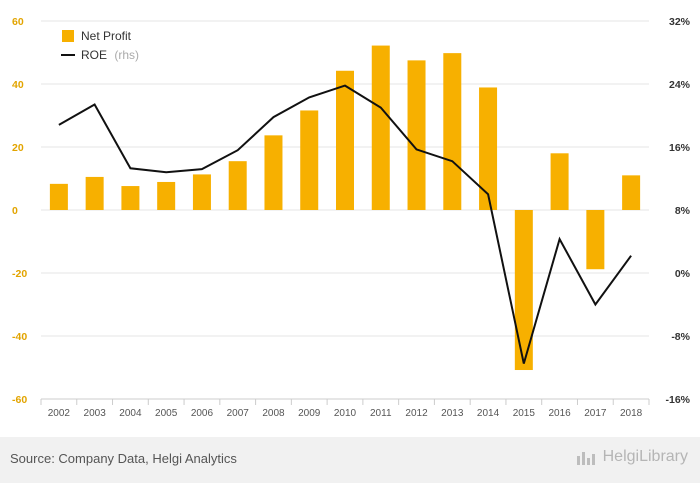 This screenshot has width=700, height=483. I want to click on legend: Net Profit ROE (rhs), so click(100, 45).